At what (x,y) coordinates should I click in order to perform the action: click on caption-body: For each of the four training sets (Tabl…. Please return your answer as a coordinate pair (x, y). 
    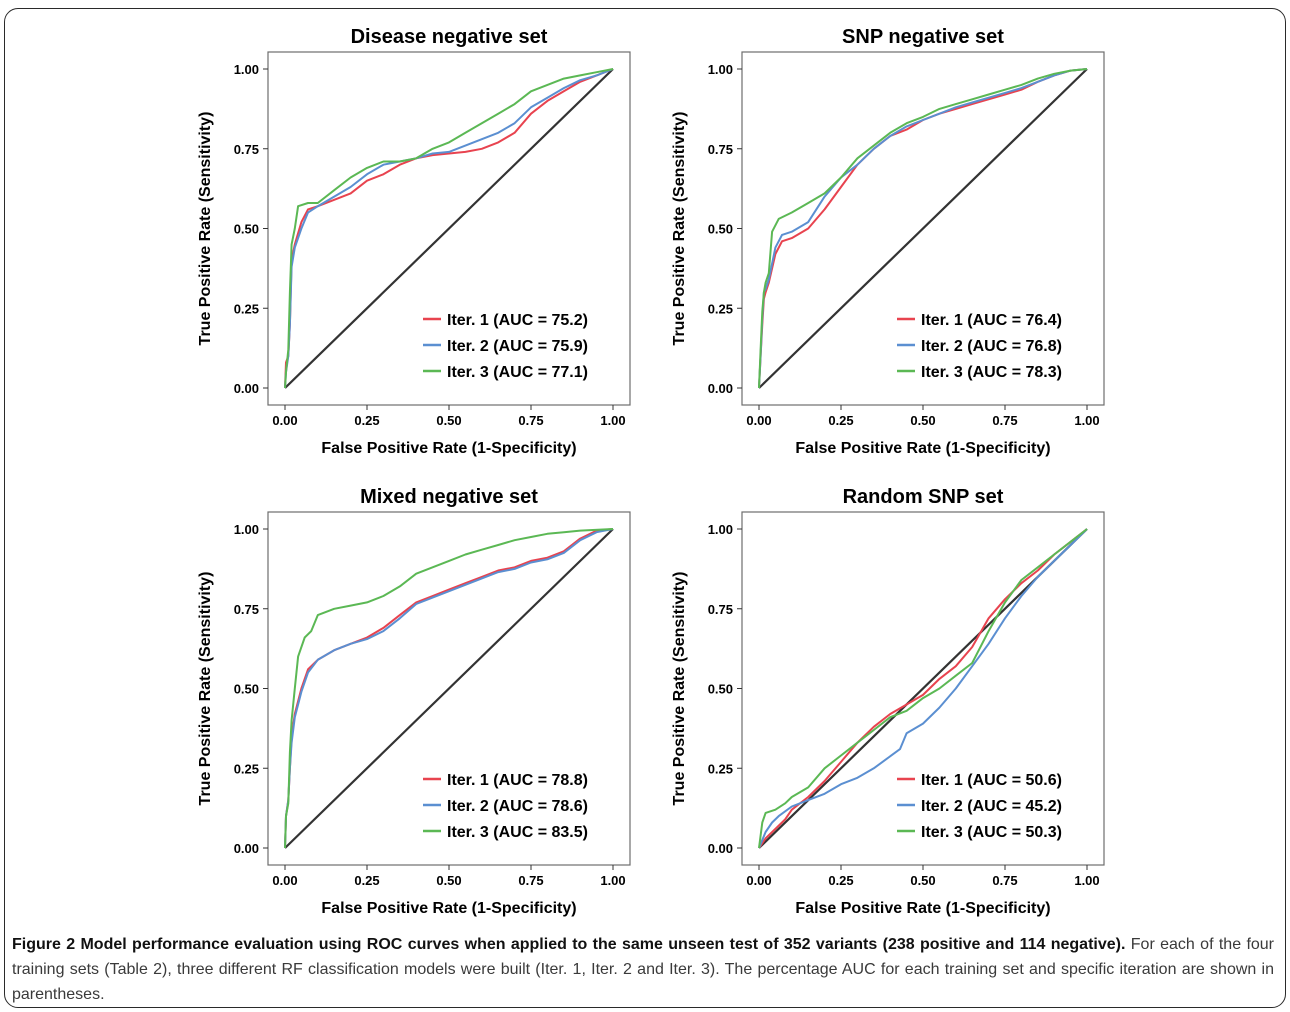
    Looking at the image, I should click on (643, 969).